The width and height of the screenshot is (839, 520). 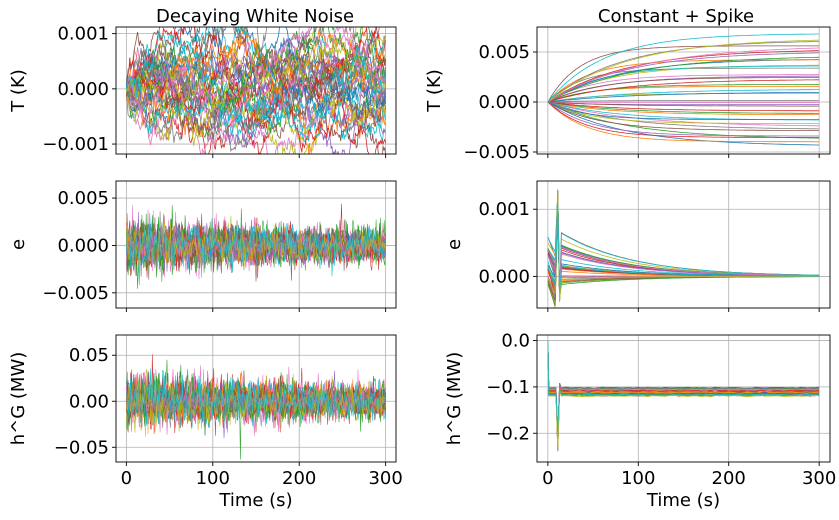 I want to click on panel-2: −0.005 0.000 0.005 T (K), so click(x=627, y=94).